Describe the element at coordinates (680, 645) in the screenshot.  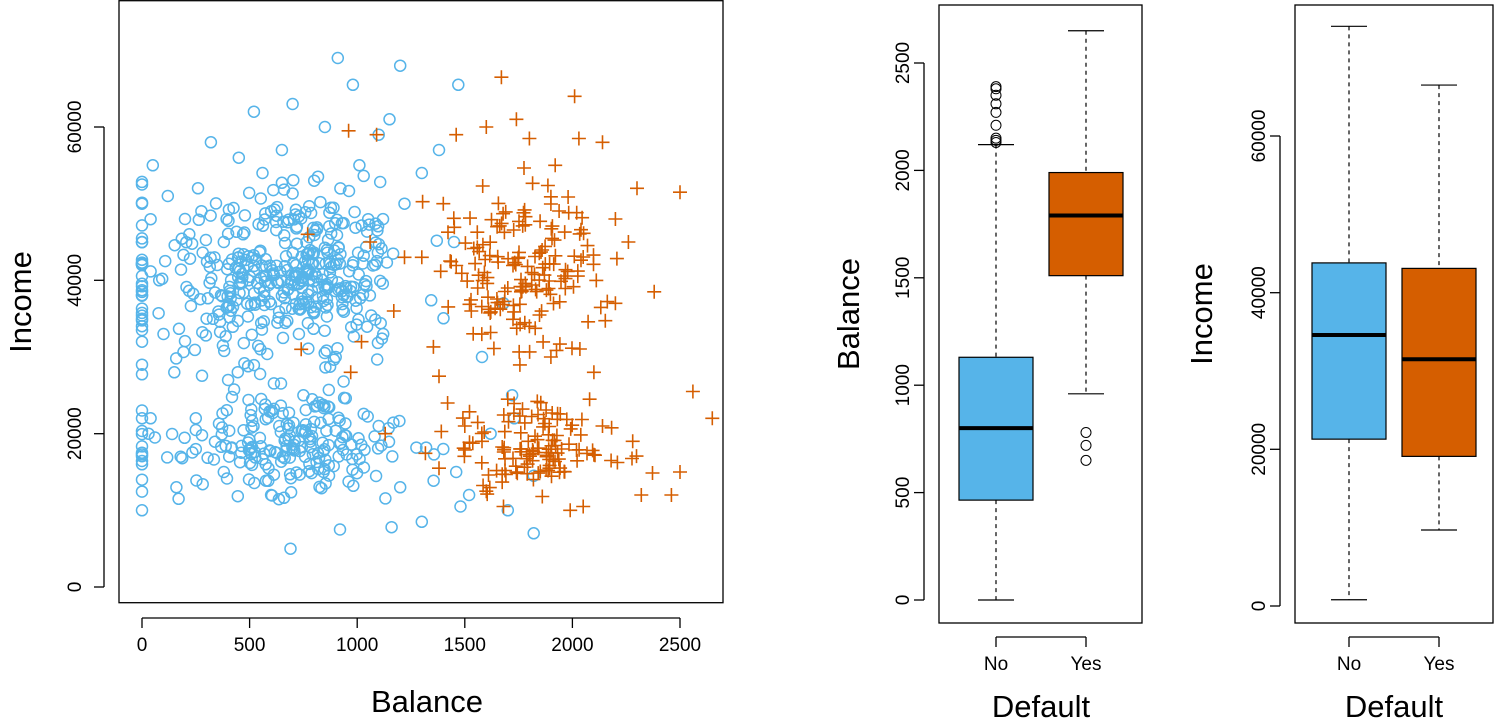
I see `scatter-x-tick-label: 2500` at that location.